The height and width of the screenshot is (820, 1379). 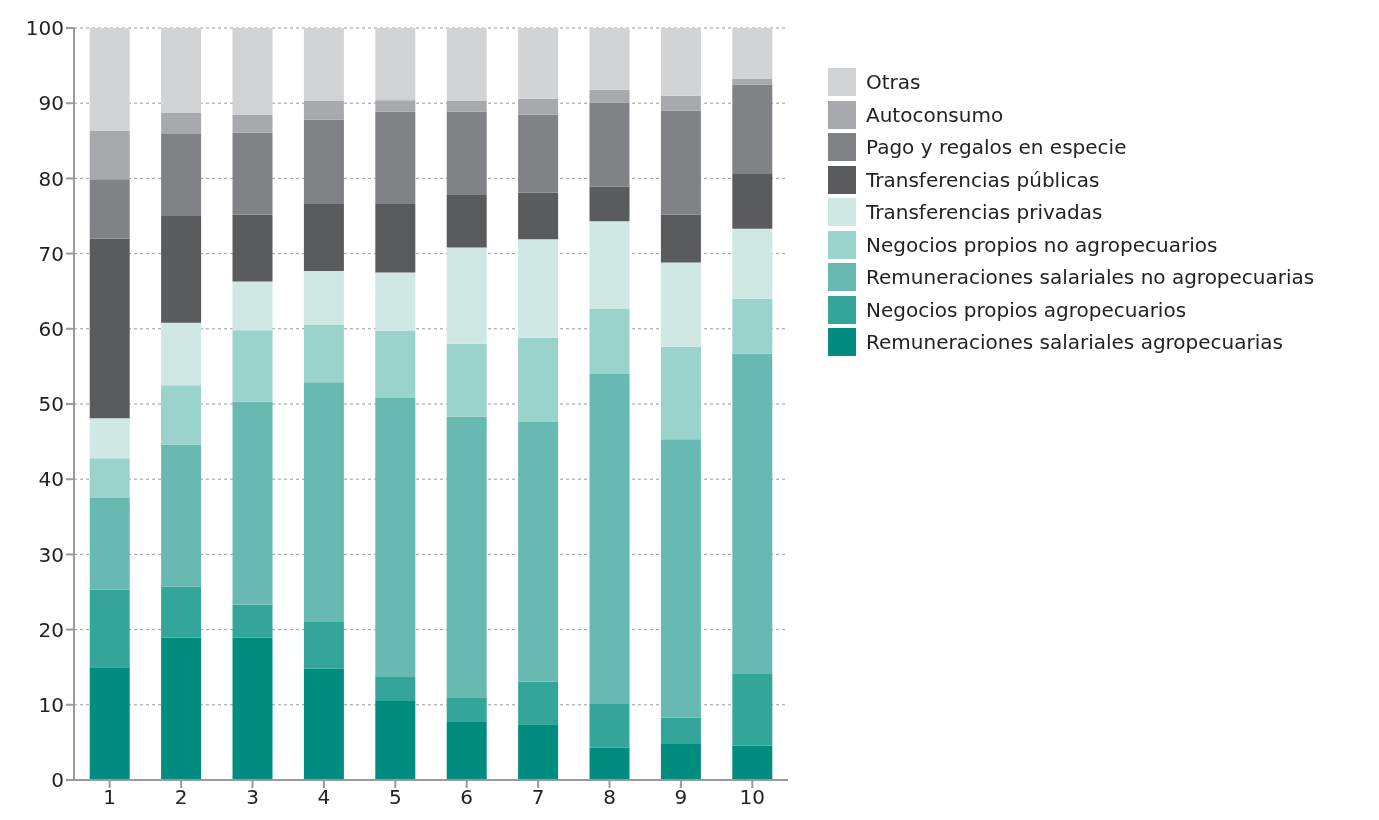 What do you see at coordinates (51, 554) in the screenshot?
I see `y-tick-label: 30` at bounding box center [51, 554].